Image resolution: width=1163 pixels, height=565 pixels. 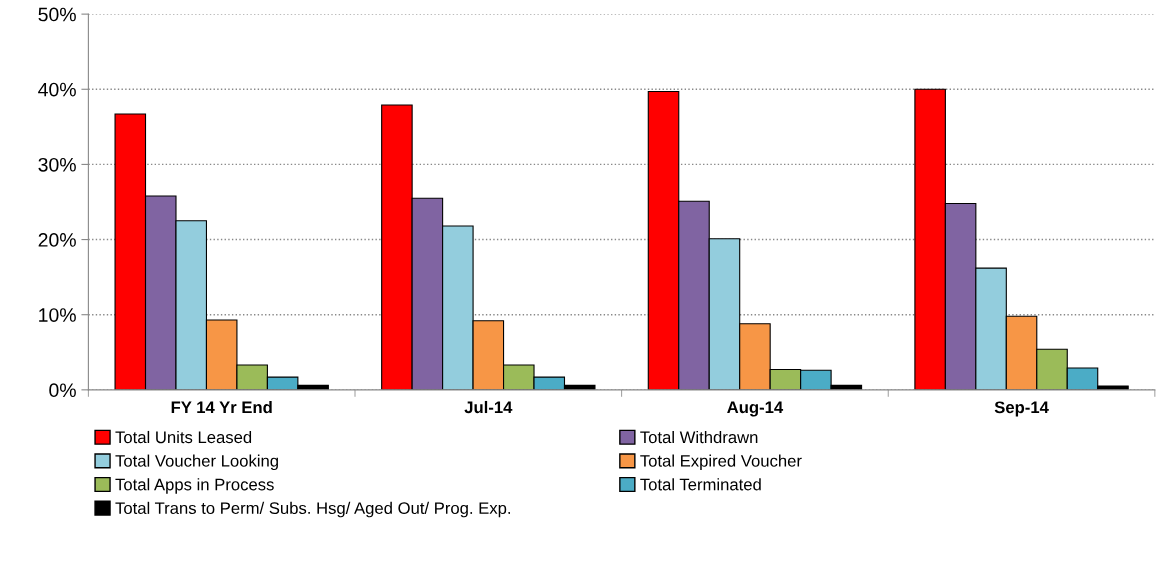 What do you see at coordinates (313, 509) in the screenshot?
I see `legend-label: Total Trans to Perm/ Subs. Hsg/ Aged Out/ Prog. Exp.` at bounding box center [313, 509].